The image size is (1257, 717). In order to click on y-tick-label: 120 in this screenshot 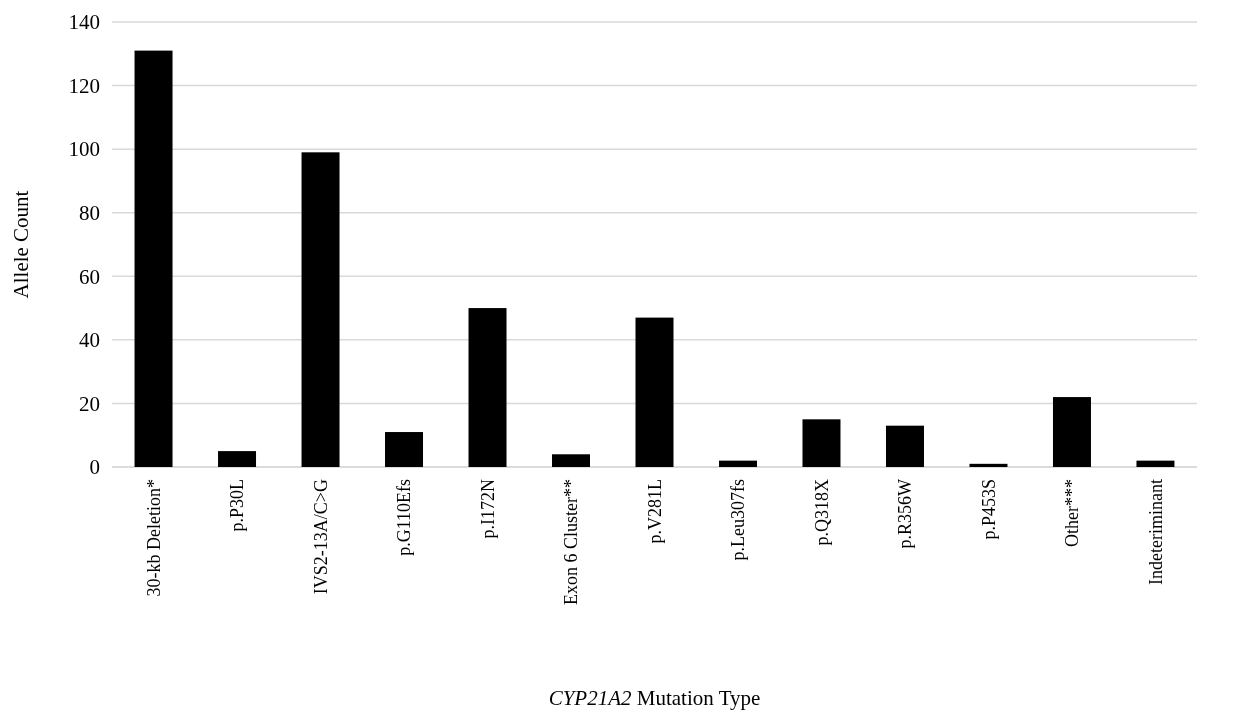, I will do `click(84, 85)`.